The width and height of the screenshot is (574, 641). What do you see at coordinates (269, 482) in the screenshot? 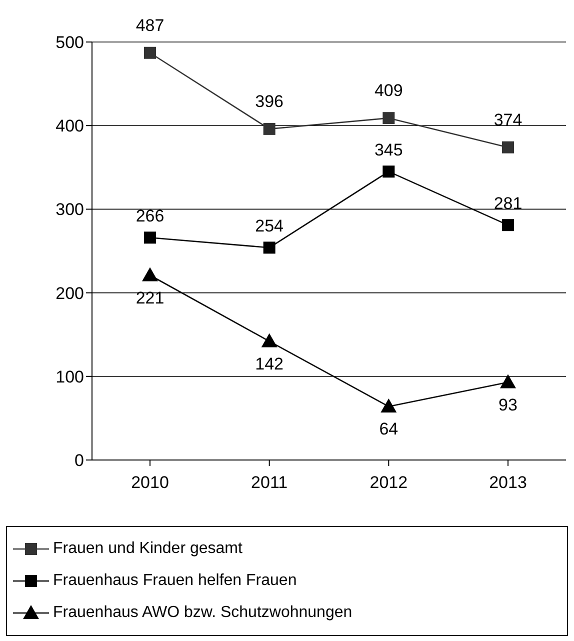
I see `x-tick-label: 2011` at bounding box center [269, 482].